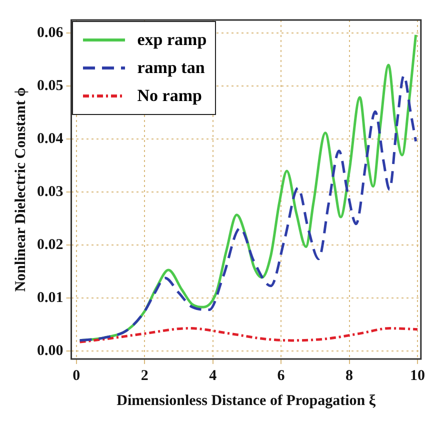 This screenshot has height=422, width=436. Describe the element at coordinates (50, 86) in the screenshot. I see `y-tick-label: 0.05` at that location.